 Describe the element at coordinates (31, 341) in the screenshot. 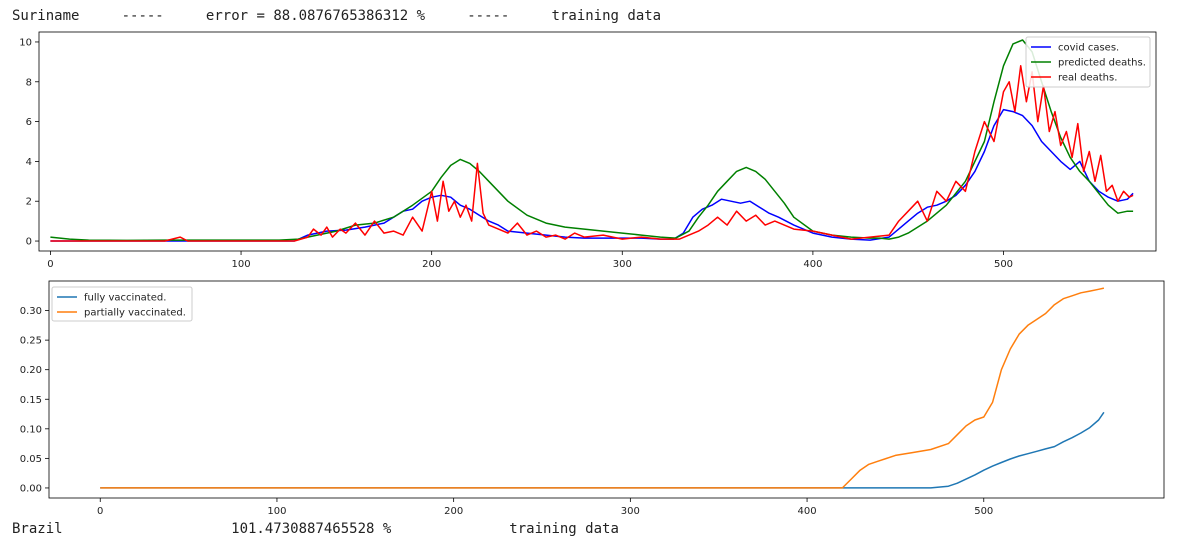

I see `y-tick-label: 0.25` at that location.